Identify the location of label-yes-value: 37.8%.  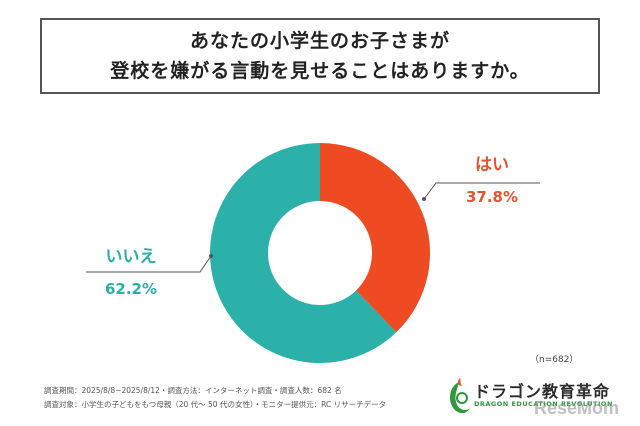
(492, 197).